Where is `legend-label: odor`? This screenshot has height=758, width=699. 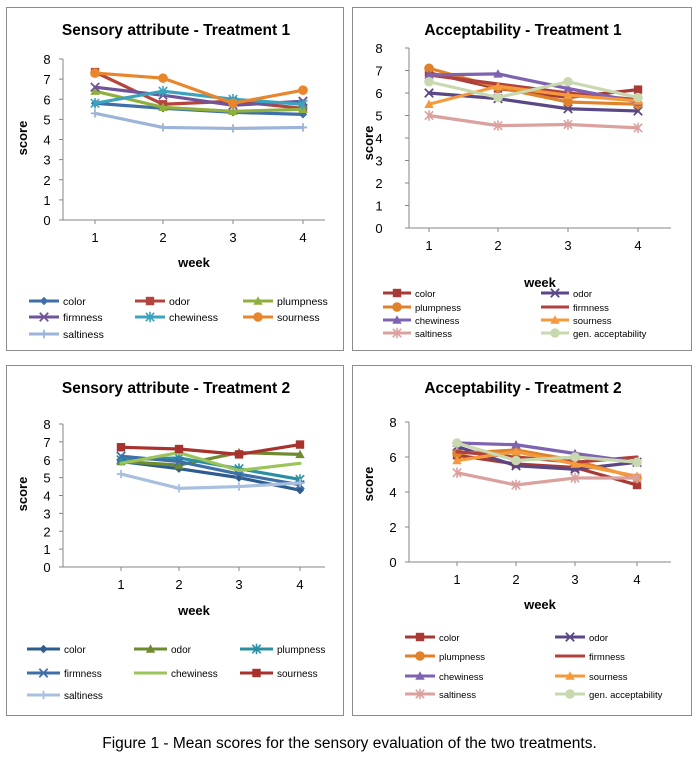 legend-label: odor is located at coordinates (598, 638).